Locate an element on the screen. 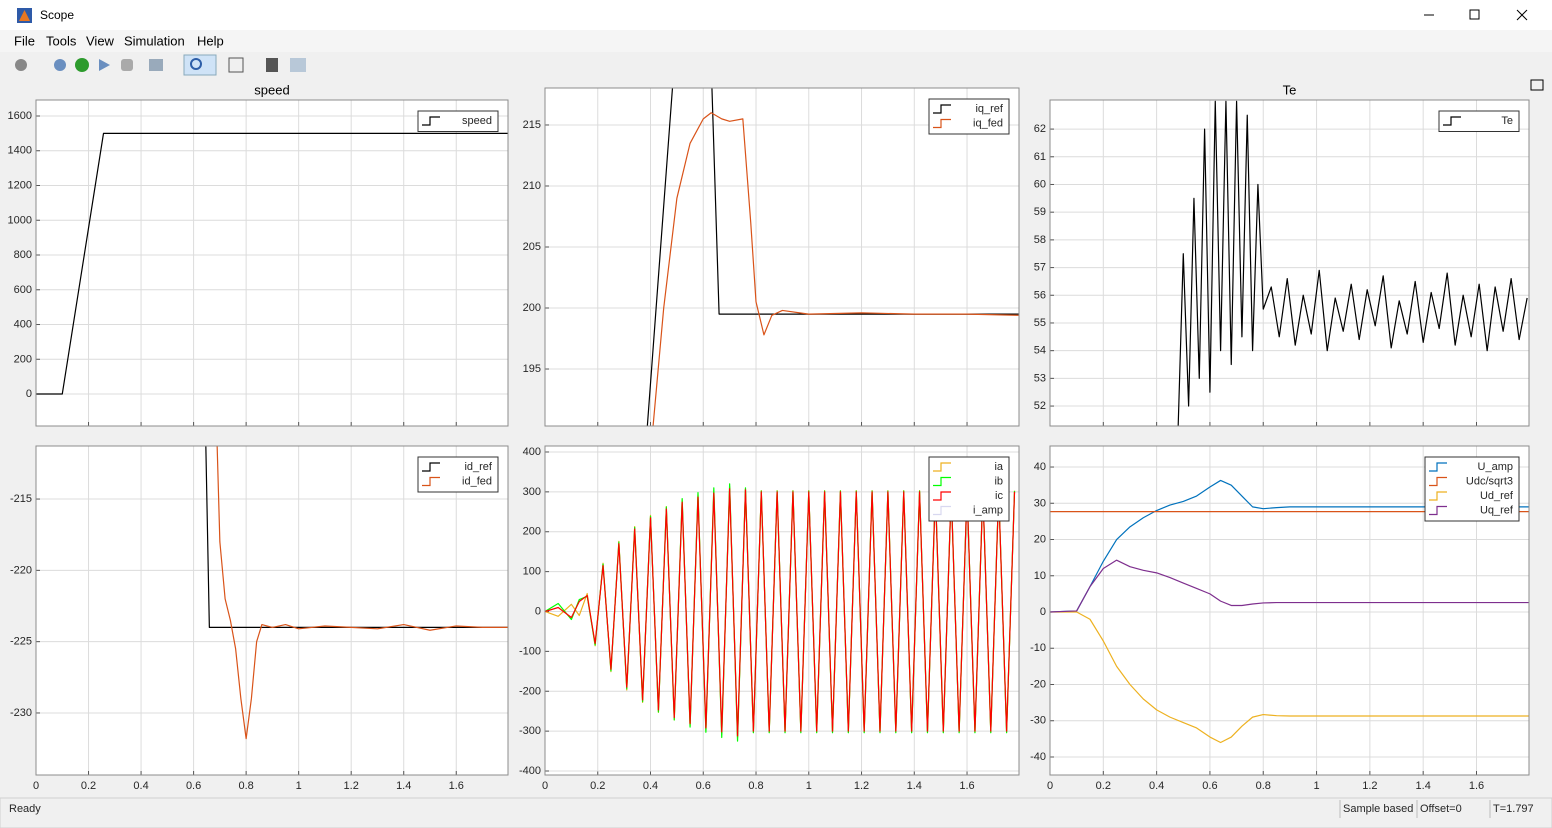 This screenshot has width=1552, height=828. legend-label: ia is located at coordinates (998, 467).